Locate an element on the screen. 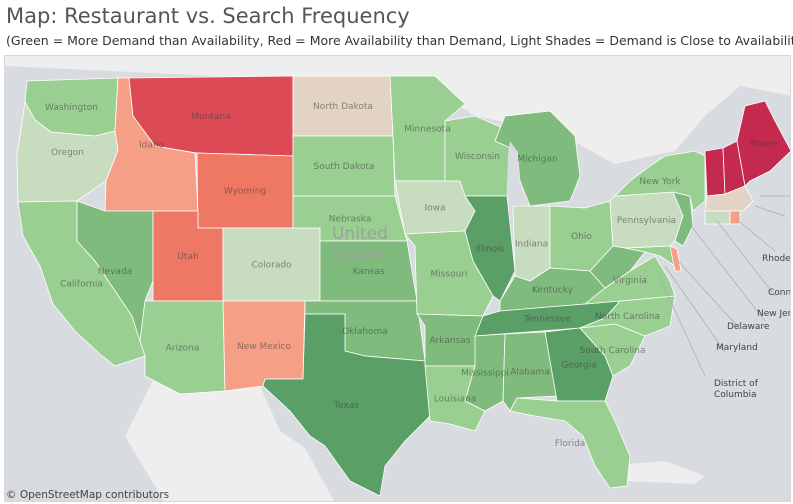 The height and width of the screenshot is (504, 793). callout-new-jersey: New Jers is located at coordinates (774, 314).